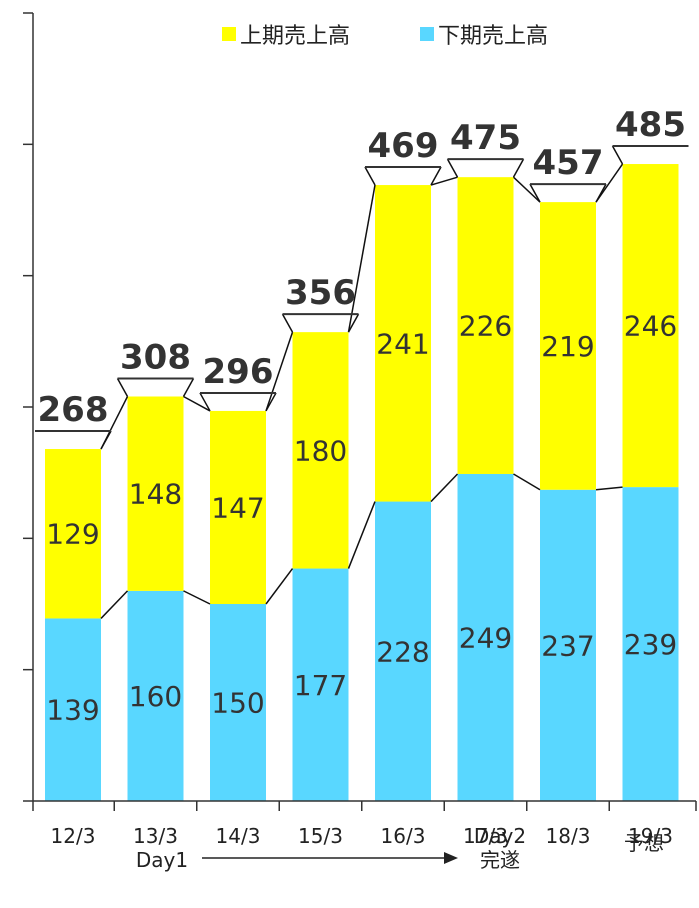 This screenshot has width=699, height=908. What do you see at coordinates (403, 146) in the screenshot?
I see `total-label: 469` at bounding box center [403, 146].